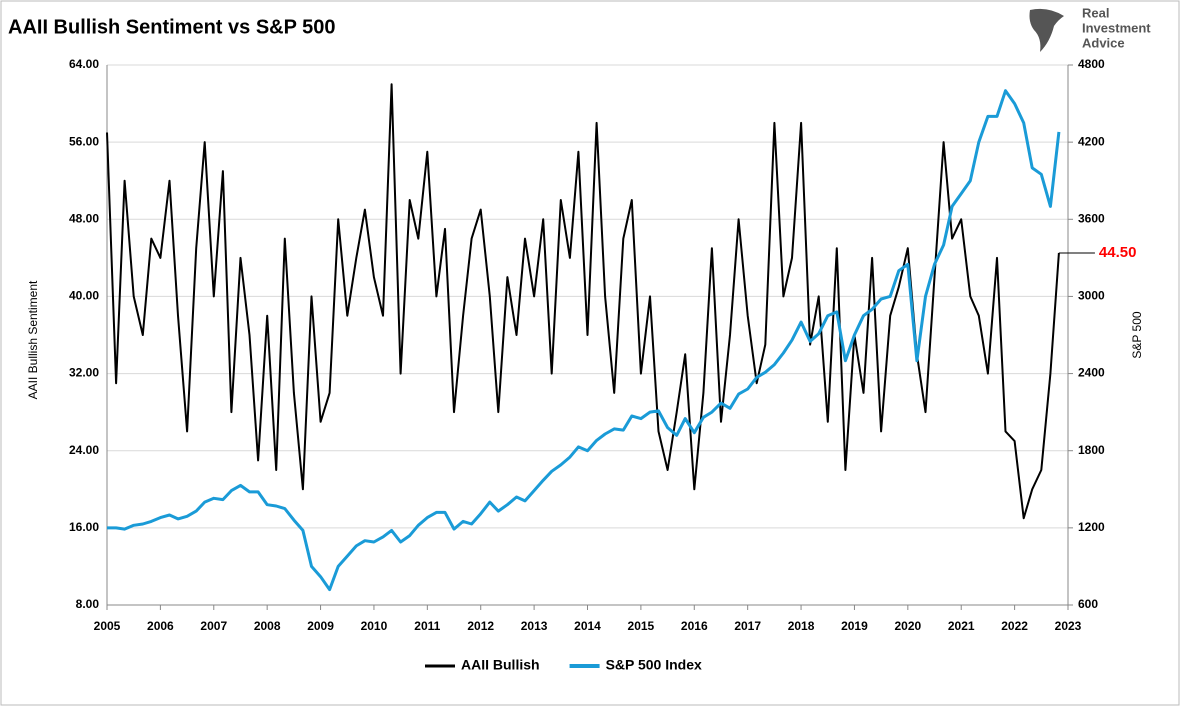 This screenshot has width=1180, height=711. I want to click on y2-axis-title: S&P 500, so click(1137, 334).